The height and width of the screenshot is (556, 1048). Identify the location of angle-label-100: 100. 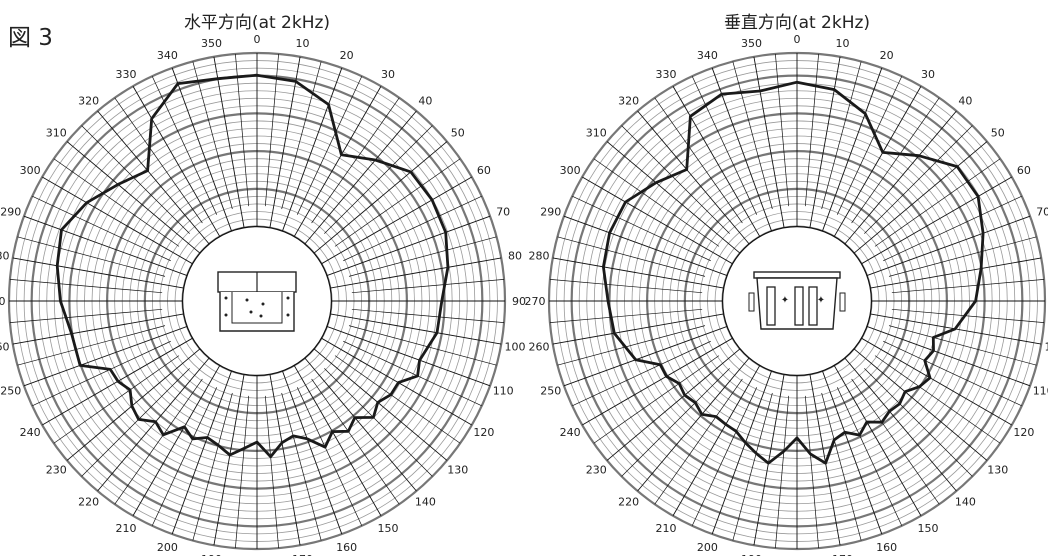
(1046, 346).